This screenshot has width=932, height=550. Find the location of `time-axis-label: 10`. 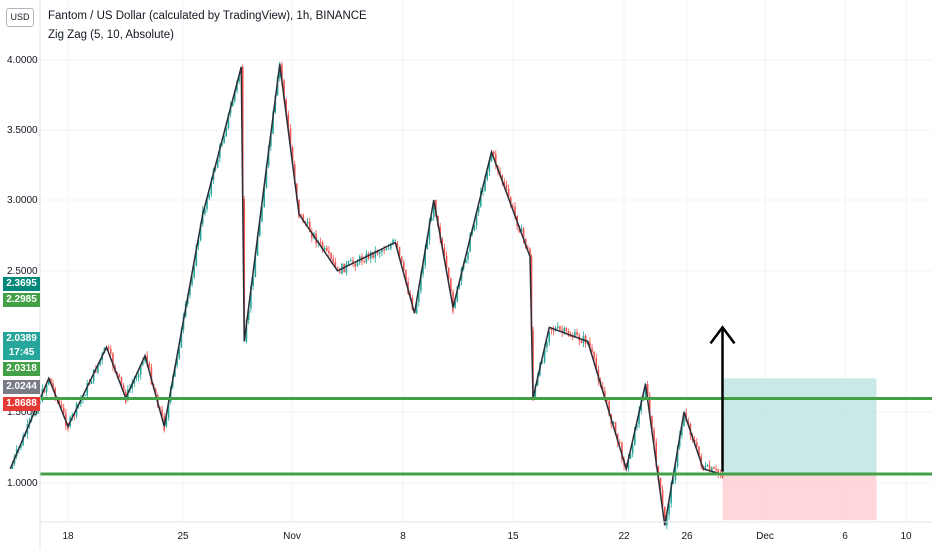

time-axis-label: 10 is located at coordinates (906, 536).